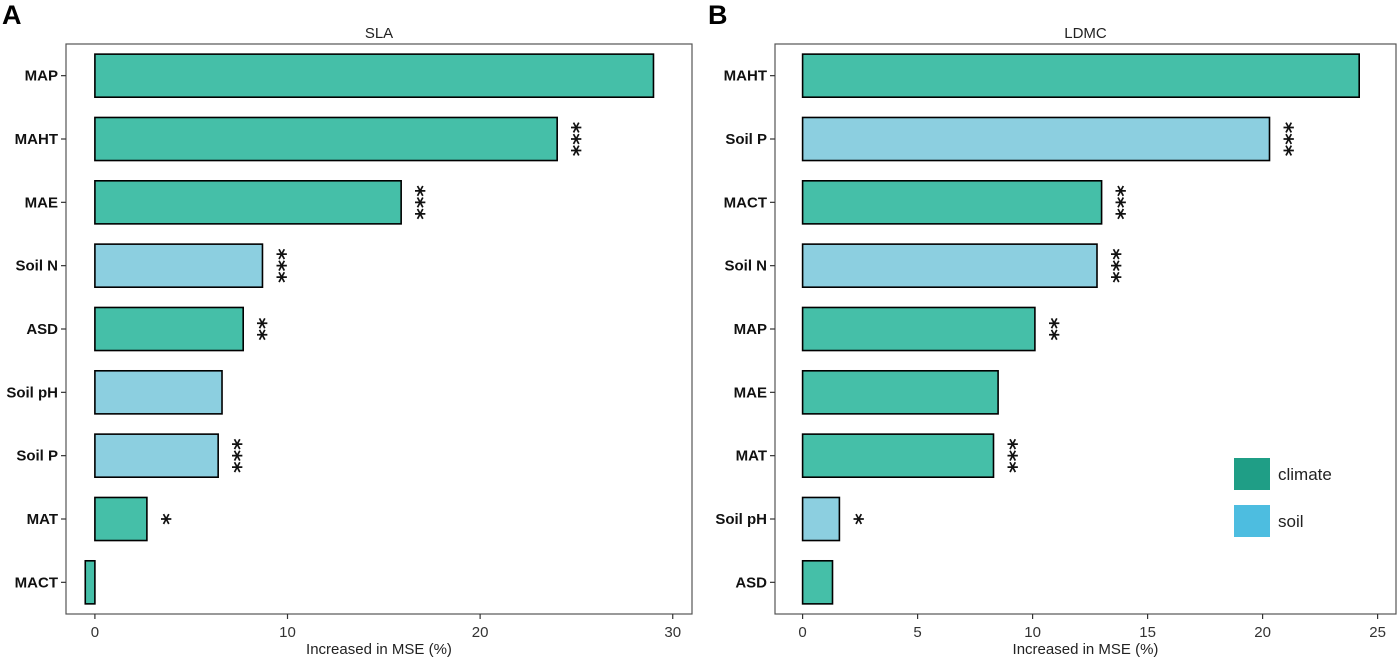 Image resolution: width=1399 pixels, height=657 pixels. What do you see at coordinates (1252, 521) in the screenshot?
I see `legend-swatch-soil` at bounding box center [1252, 521].